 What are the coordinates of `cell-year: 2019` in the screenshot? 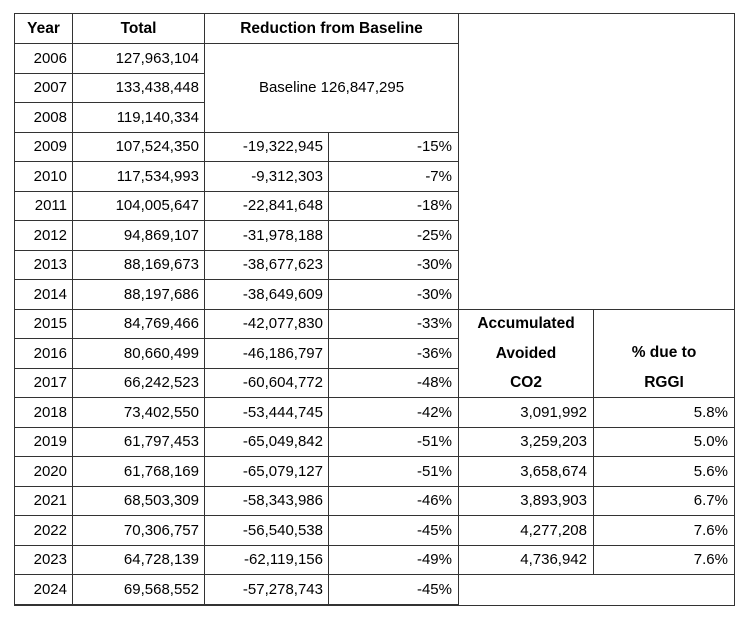 It's located at (44, 442).